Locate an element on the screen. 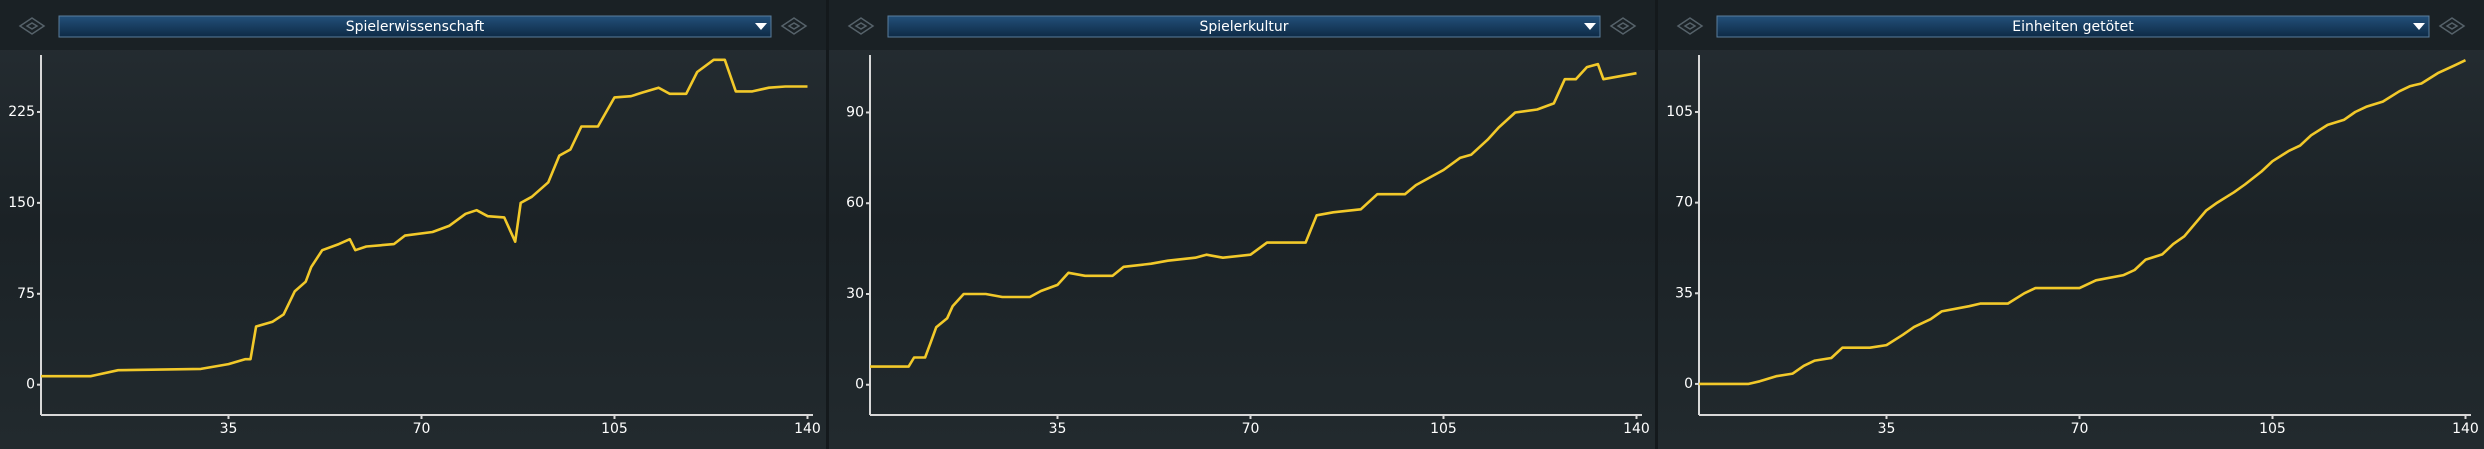 Image resolution: width=2484 pixels, height=449 pixels. y-tick-label: 150 is located at coordinates (21, 203).